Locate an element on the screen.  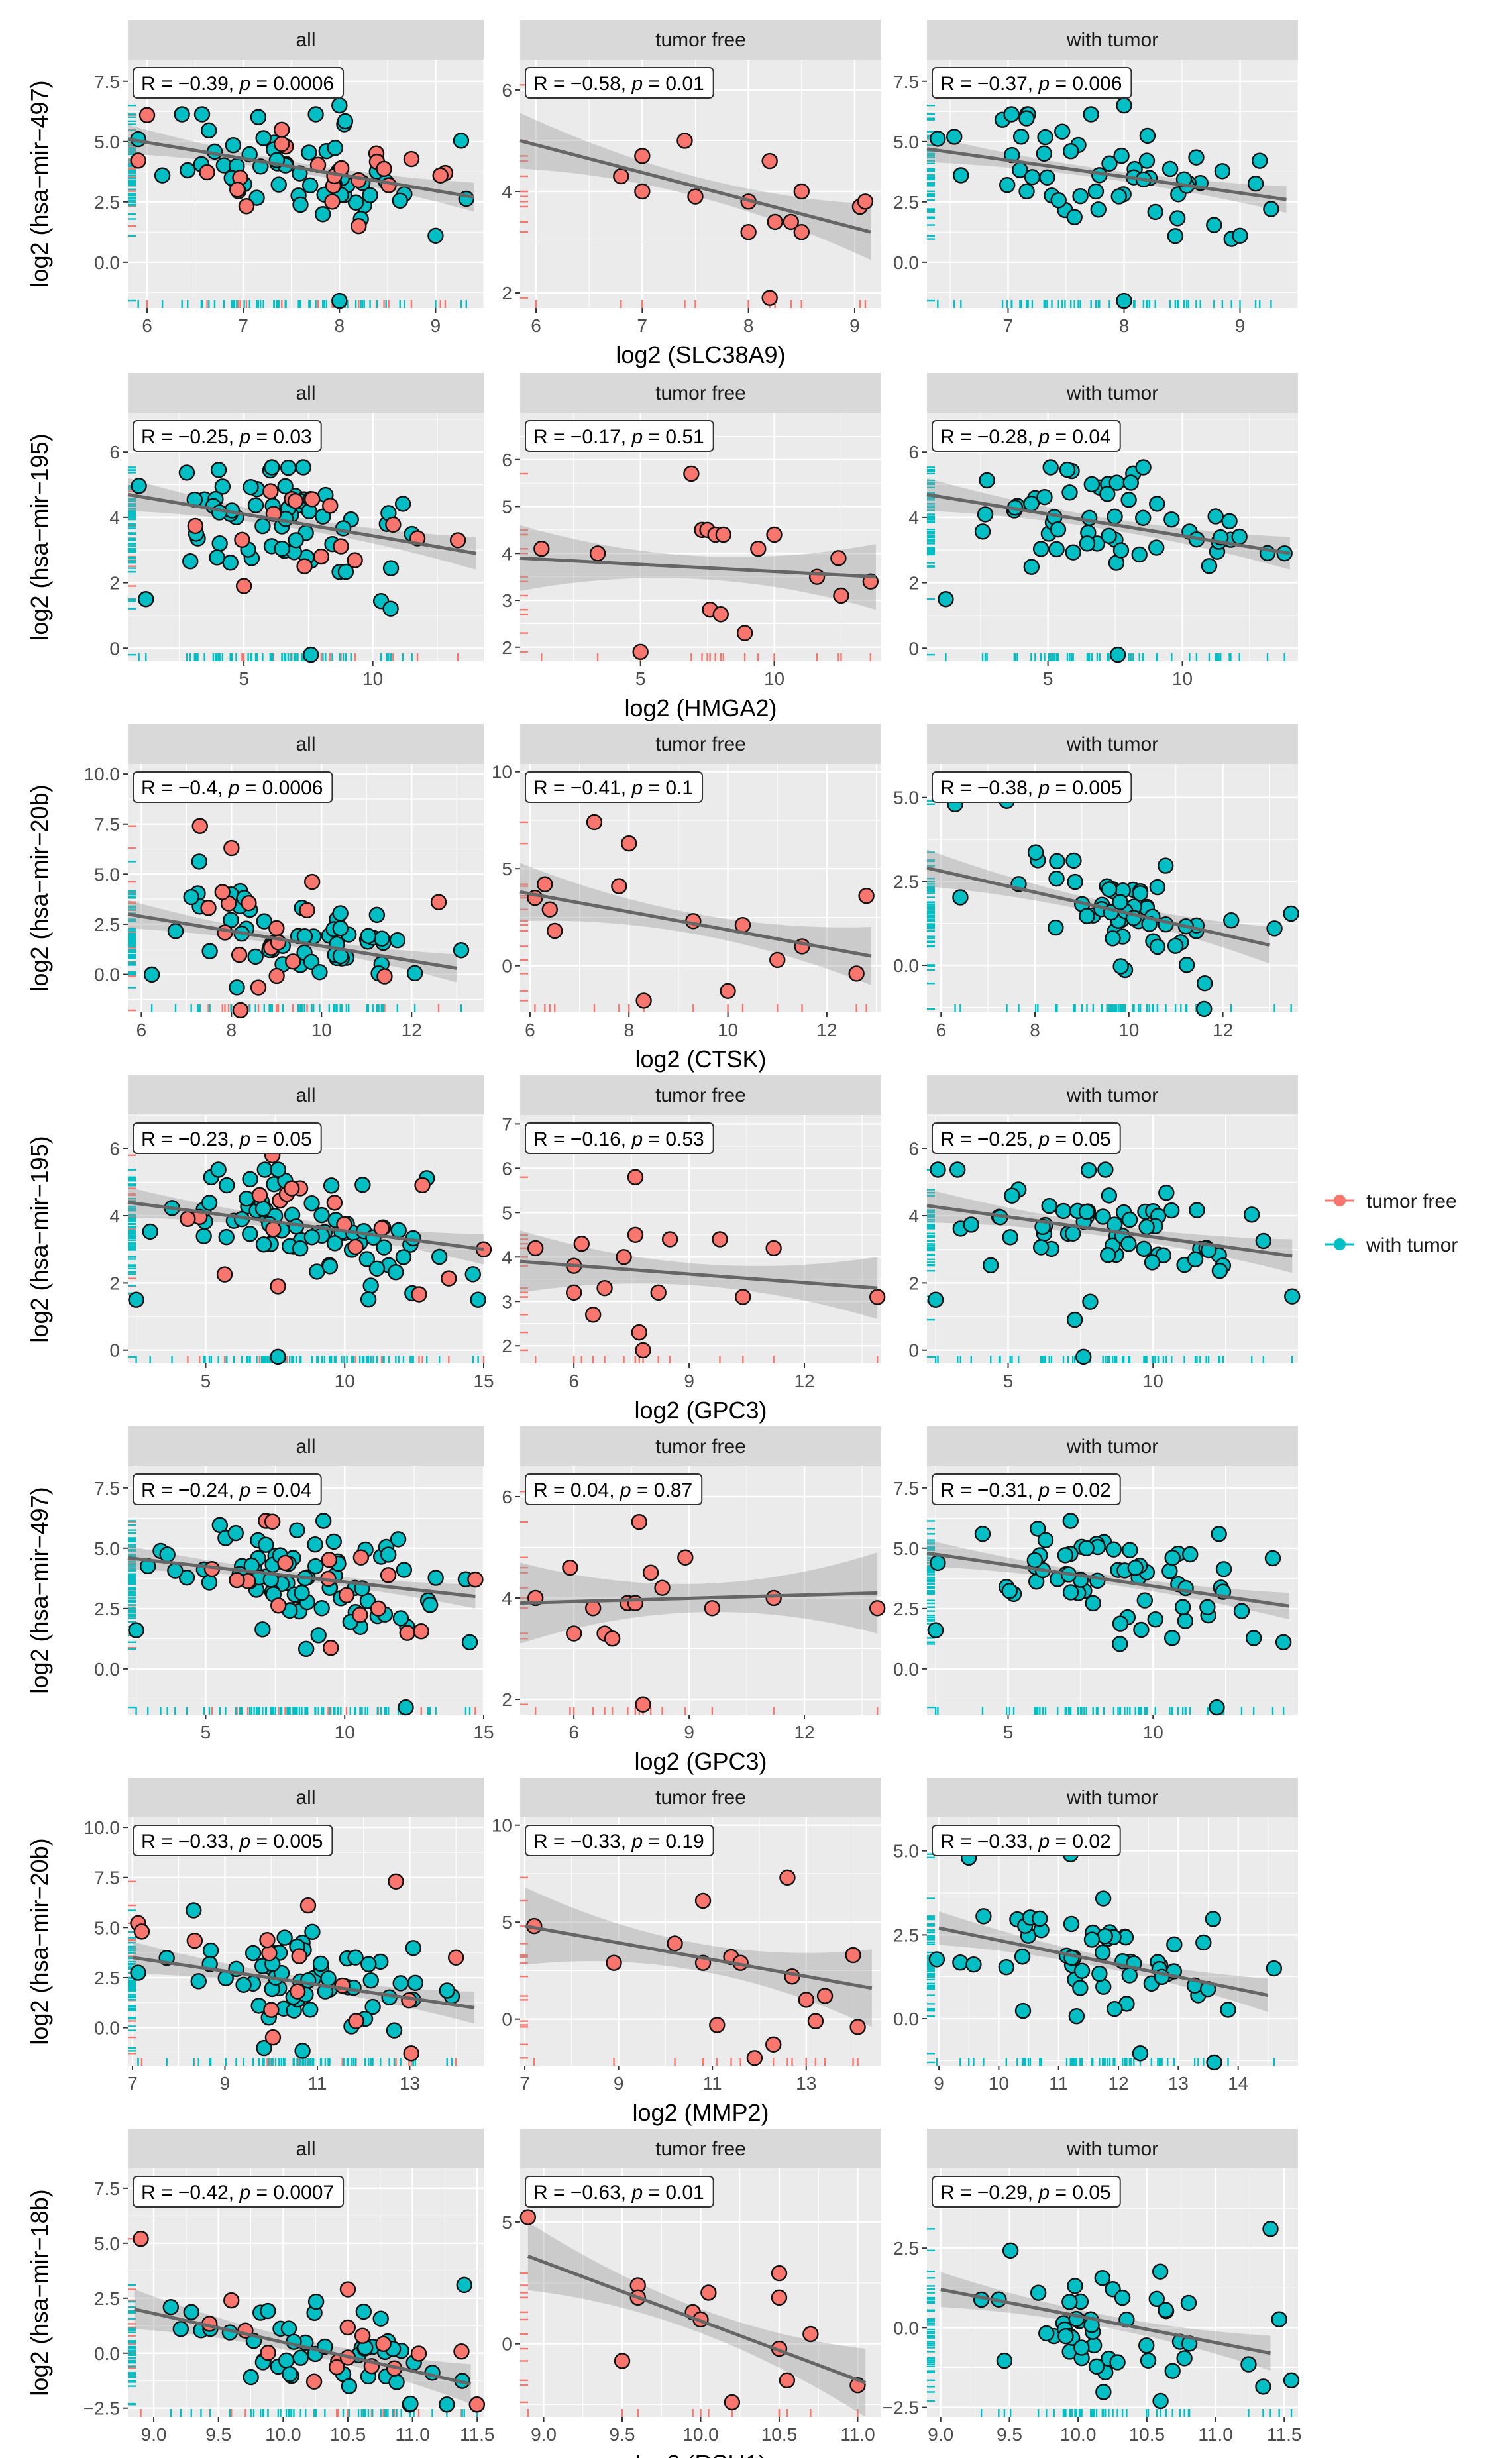
y-tick-label: 0 is located at coordinates (114, 648).